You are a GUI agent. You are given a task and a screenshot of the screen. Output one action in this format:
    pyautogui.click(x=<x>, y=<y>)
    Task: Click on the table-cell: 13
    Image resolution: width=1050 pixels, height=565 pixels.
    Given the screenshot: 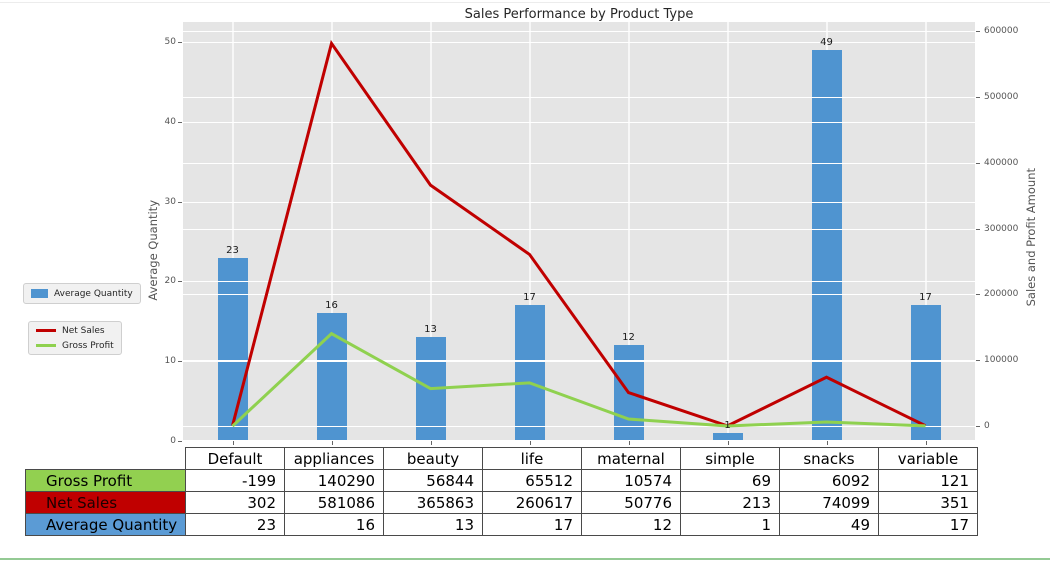 What is the action you would take?
    pyautogui.click(x=433, y=524)
    